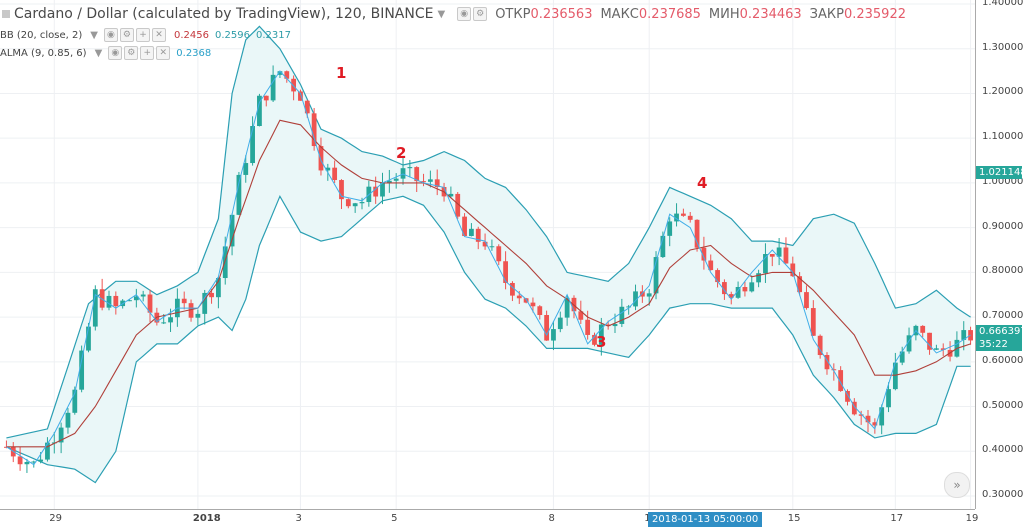  I want to click on alma-indicator-name: ALMA (9, 0.85, 6), so click(43, 53).